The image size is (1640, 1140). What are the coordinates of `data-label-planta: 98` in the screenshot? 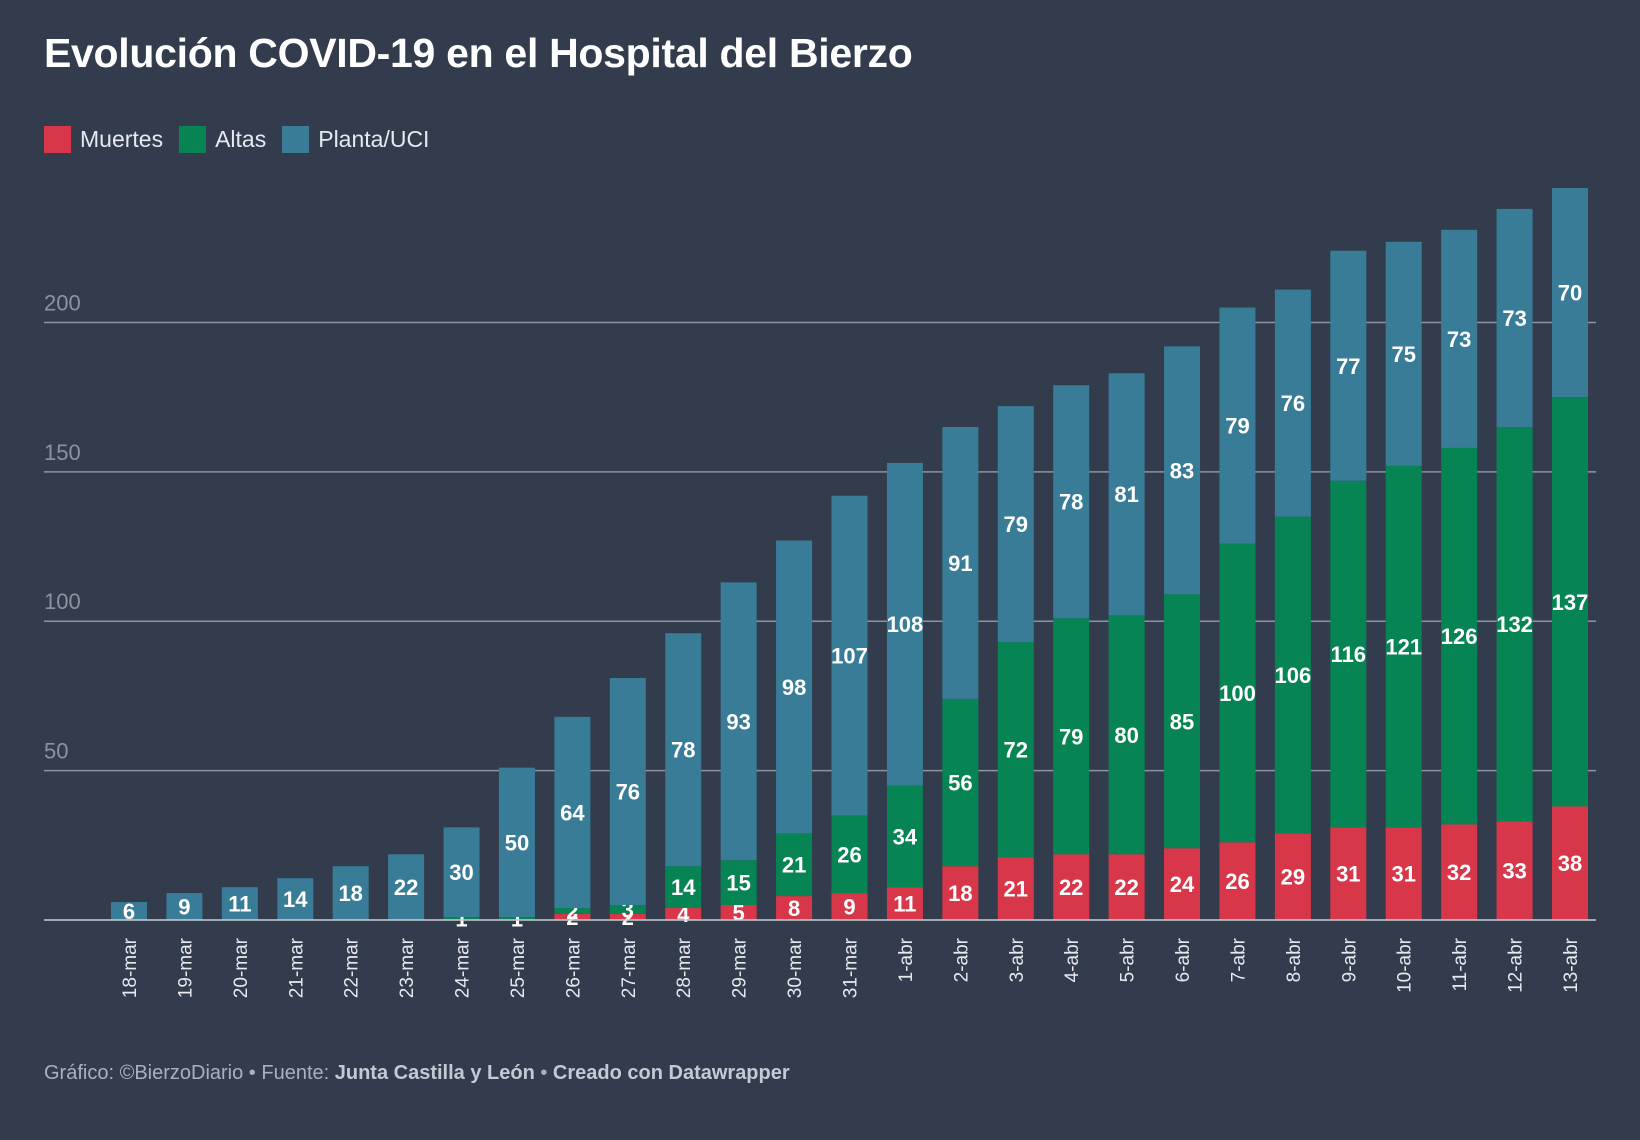 It's located at (794, 687).